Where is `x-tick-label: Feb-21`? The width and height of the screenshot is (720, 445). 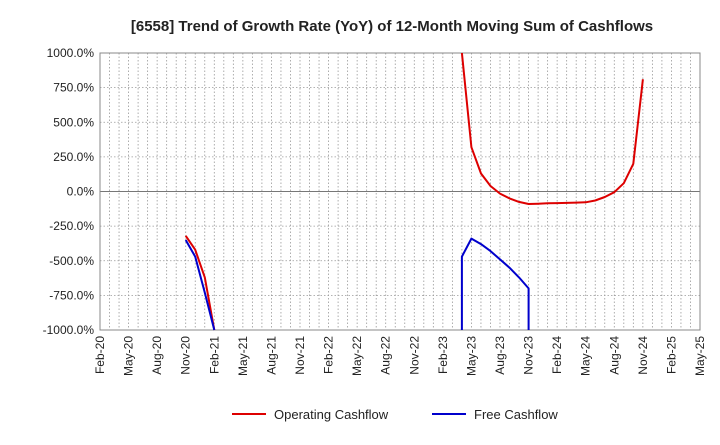
x-tick-label: Feb-21 is located at coordinates (214, 355).